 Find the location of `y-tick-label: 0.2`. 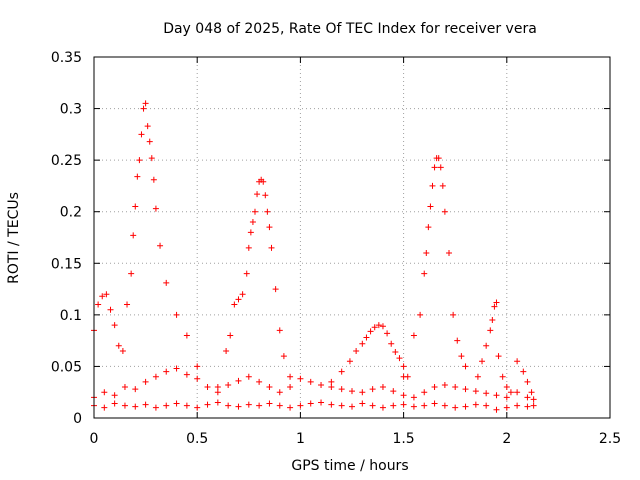

y-tick-label: 0.2 is located at coordinates (71, 213).